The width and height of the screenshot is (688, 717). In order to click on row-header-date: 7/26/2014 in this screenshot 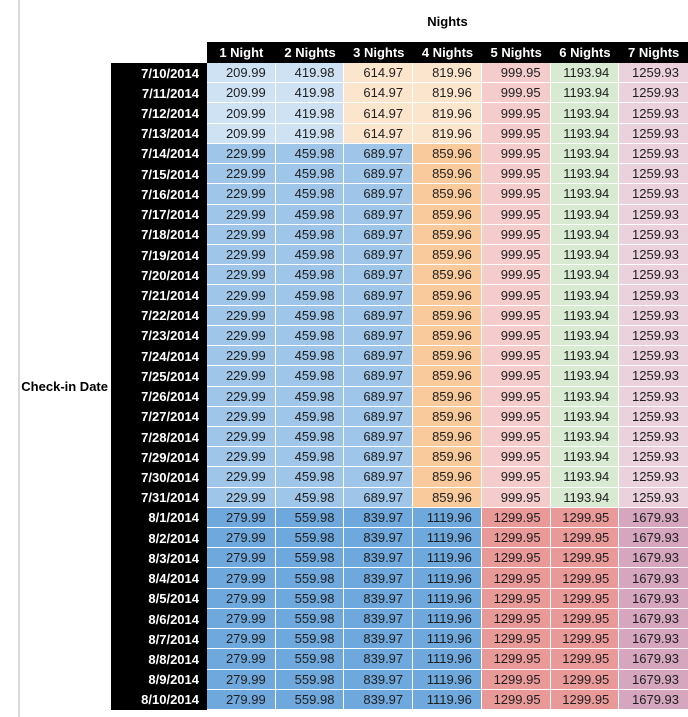, I will do `click(170, 397)`.